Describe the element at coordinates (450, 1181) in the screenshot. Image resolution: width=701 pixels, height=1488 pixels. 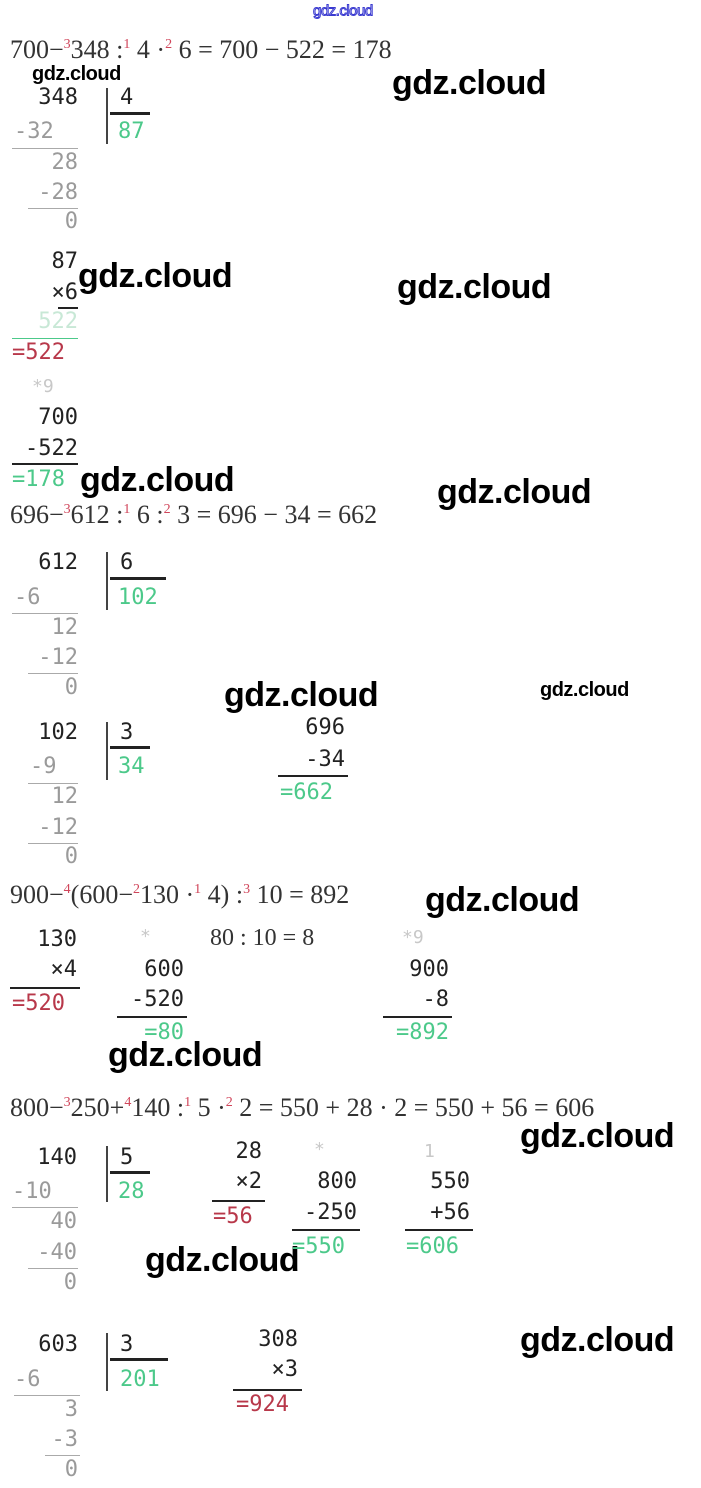
I see `addend: 550` at that location.